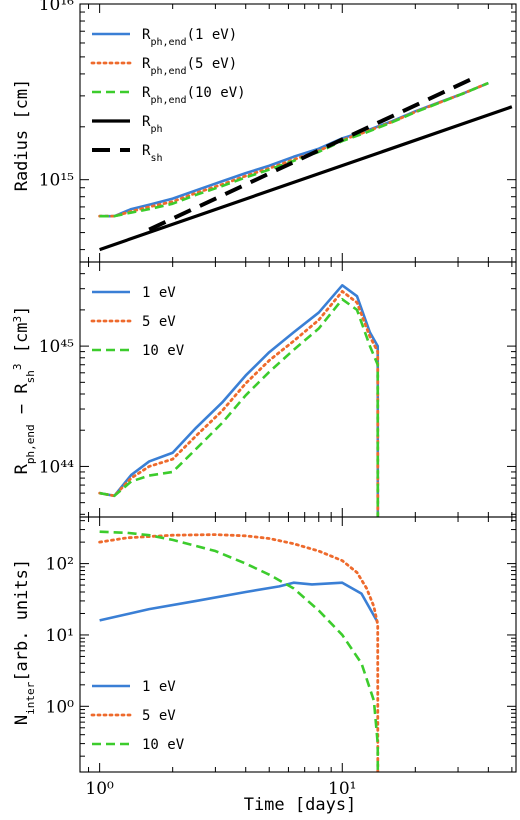 The image size is (520, 820). What do you see at coordinates (56, 347) in the screenshot?
I see `y-tick-label: 10⁴⁵` at bounding box center [56, 347].